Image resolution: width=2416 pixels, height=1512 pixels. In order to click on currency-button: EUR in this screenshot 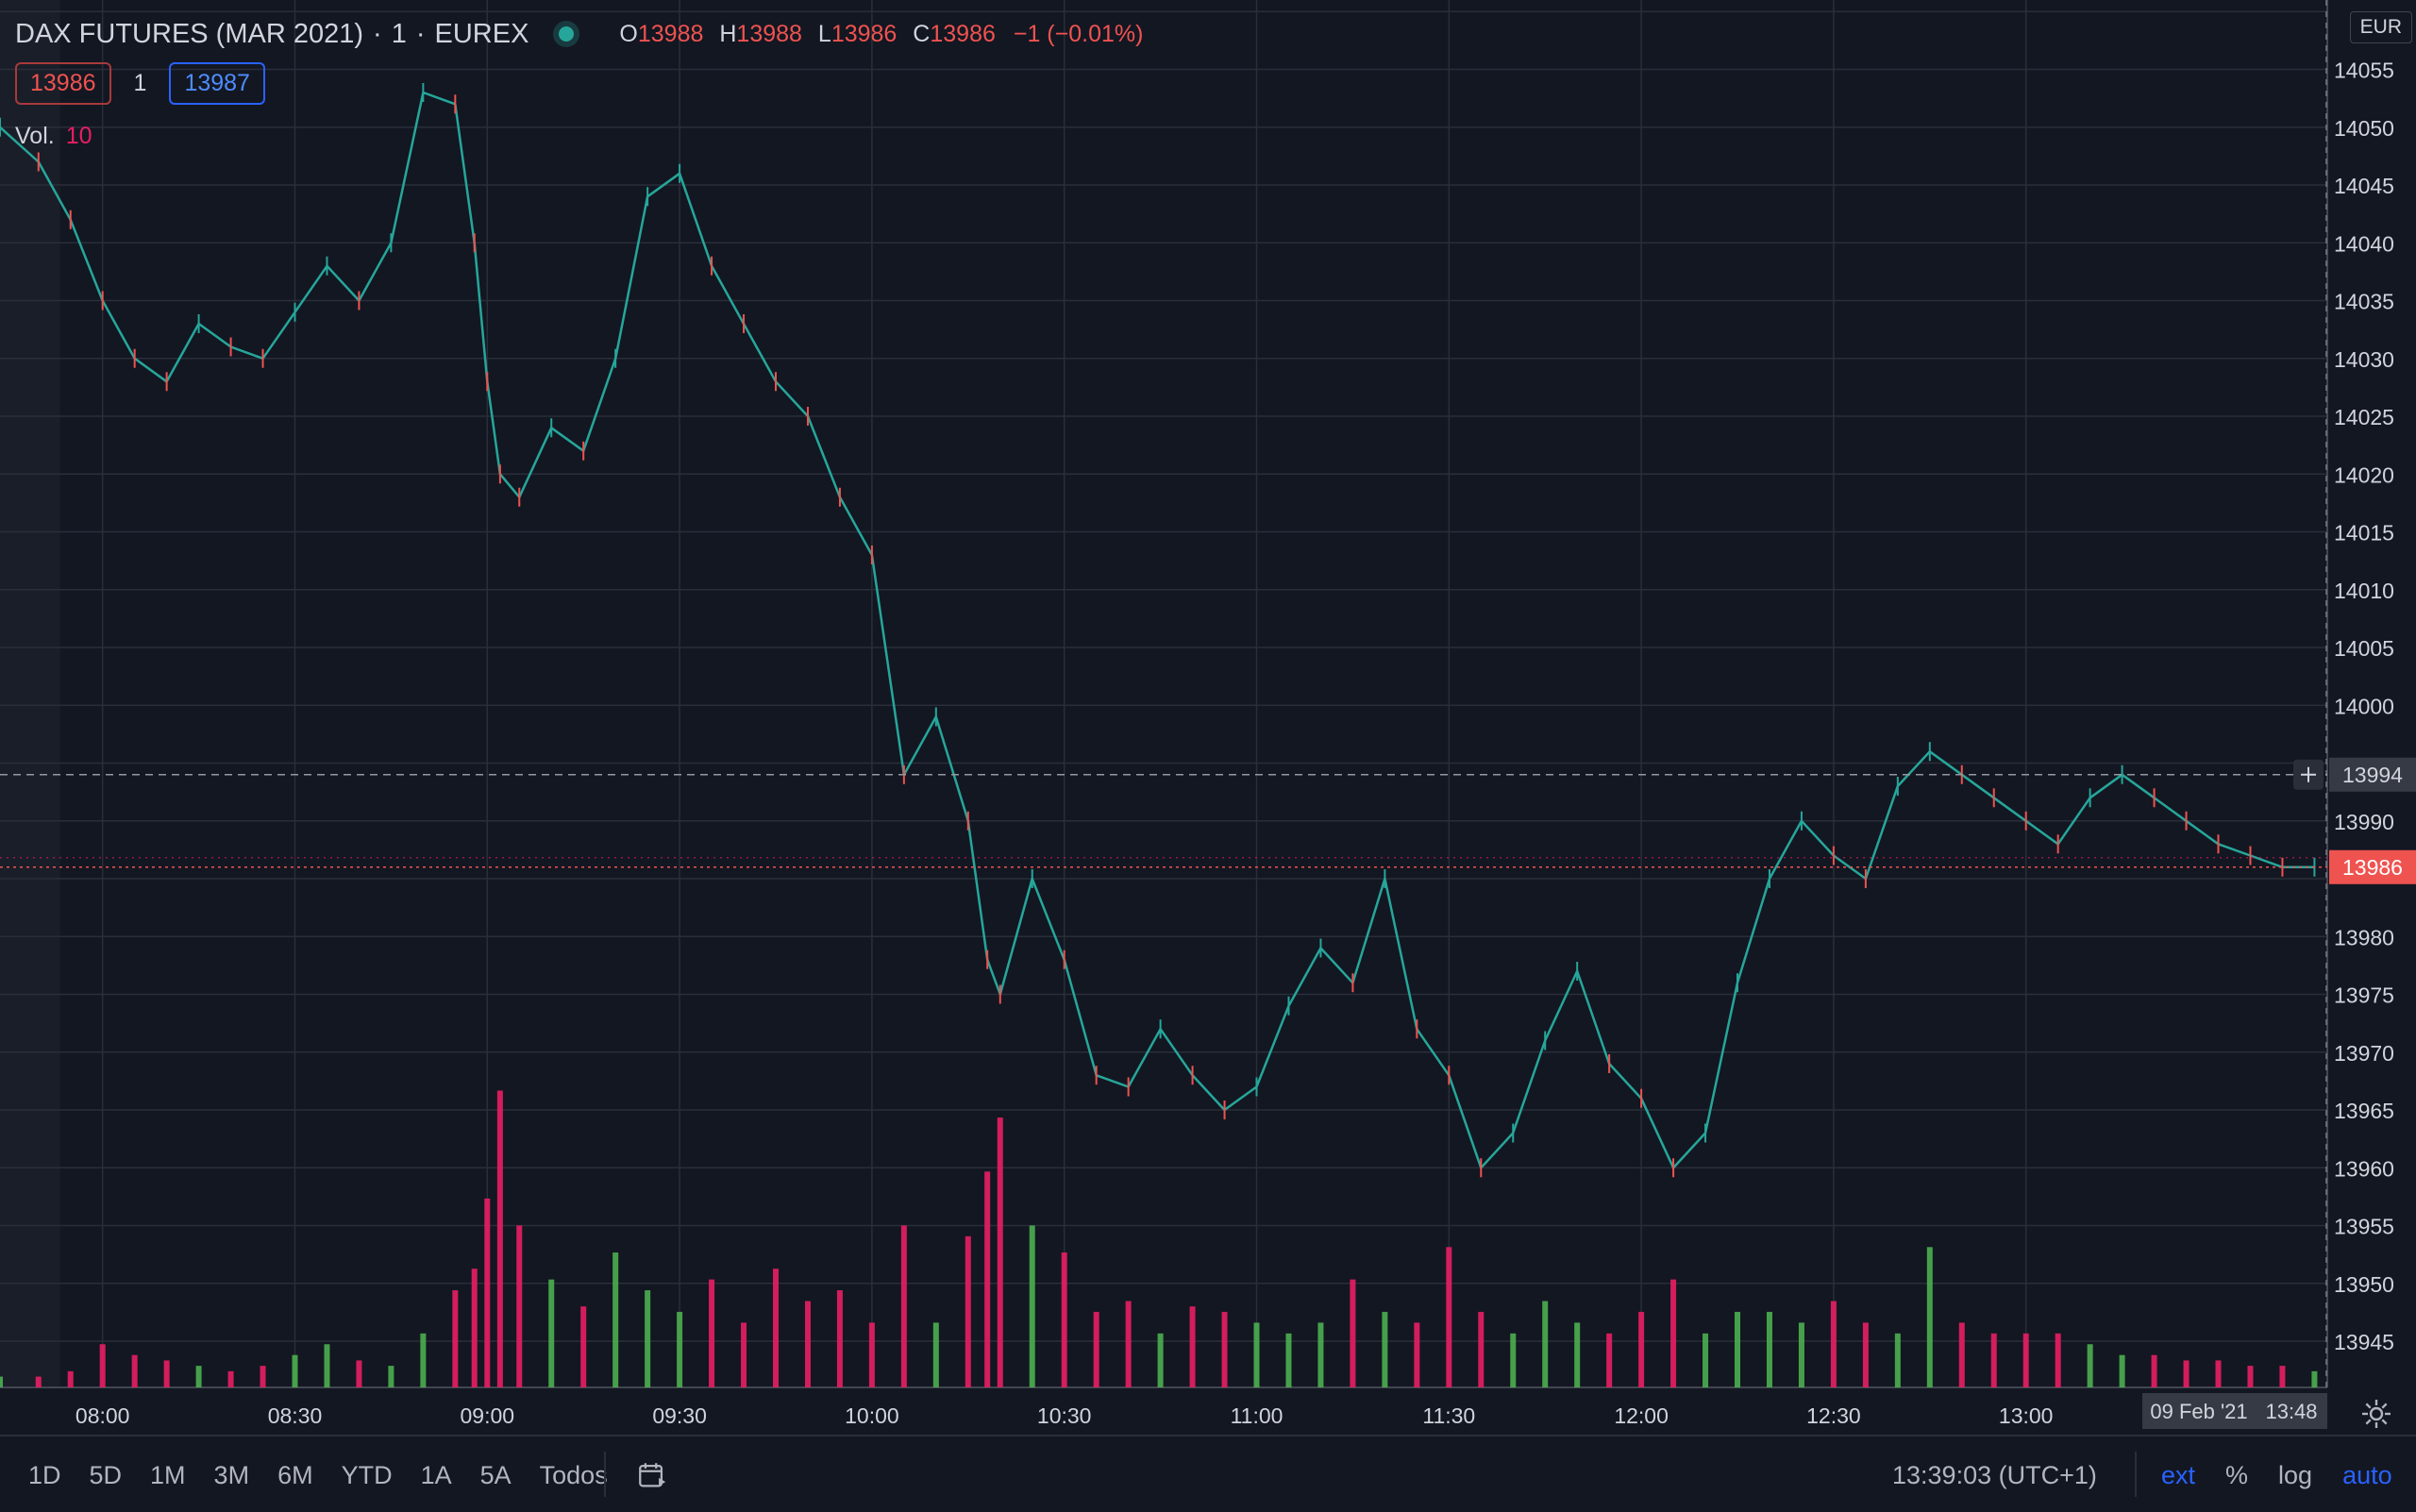, I will do `click(2380, 27)`.